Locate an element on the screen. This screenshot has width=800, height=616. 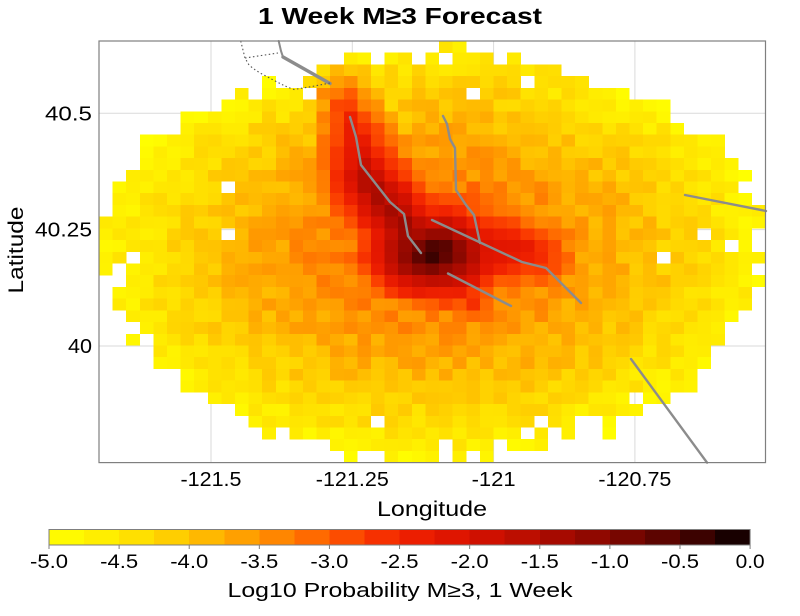
svg-text: -2.5 is located at coordinates (400, 562).